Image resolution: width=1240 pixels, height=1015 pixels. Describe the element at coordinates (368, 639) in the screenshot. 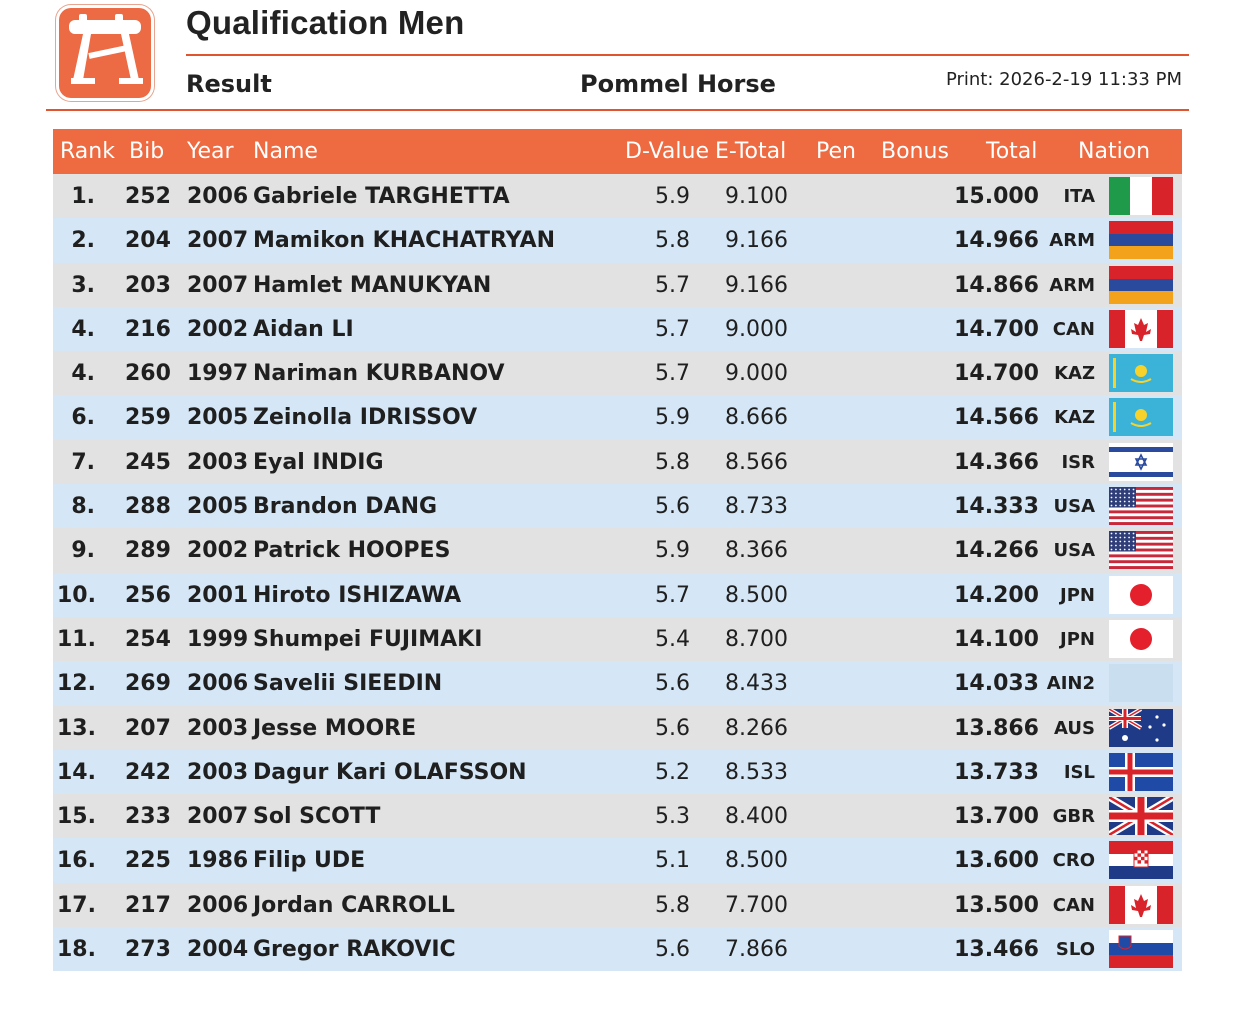

I see `name-cell: Shumpei FUJIMAKI` at that location.